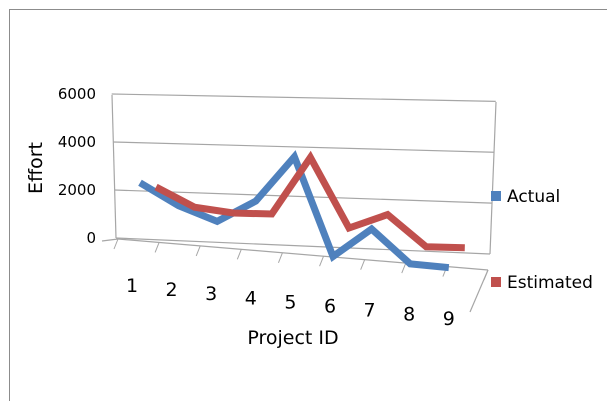 This screenshot has height=402, width=610. Describe the element at coordinates (292, 338) in the screenshot. I see `x-axis-title: Project ID` at that location.